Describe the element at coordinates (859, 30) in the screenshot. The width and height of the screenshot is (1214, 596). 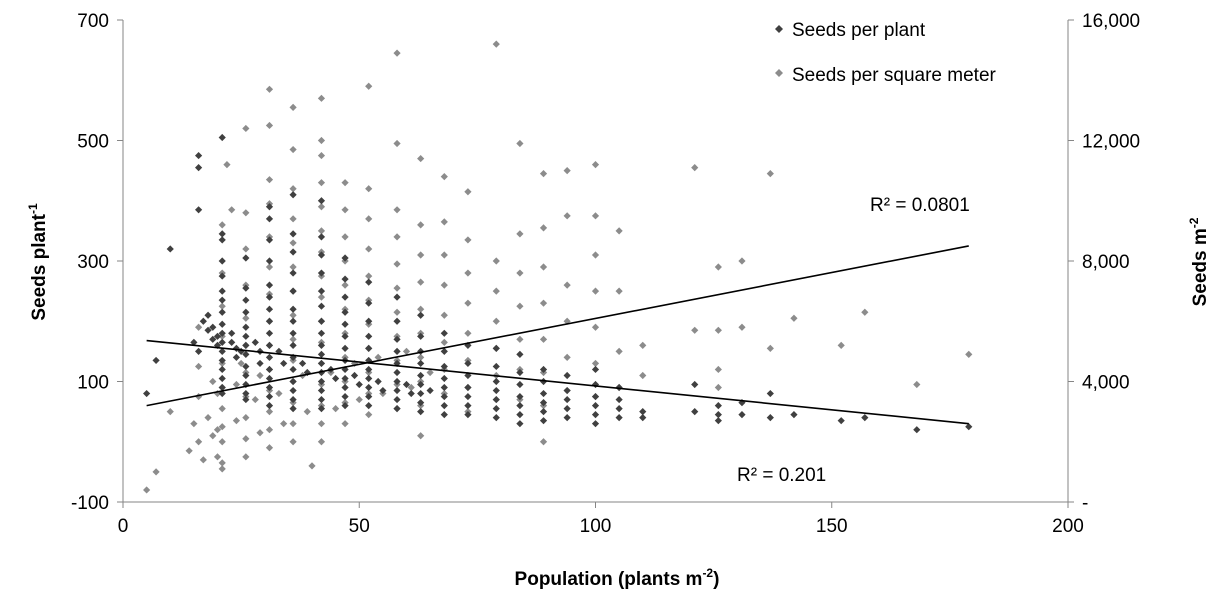
I see `legend-label-seeds-per-plant: Seeds per plant` at that location.